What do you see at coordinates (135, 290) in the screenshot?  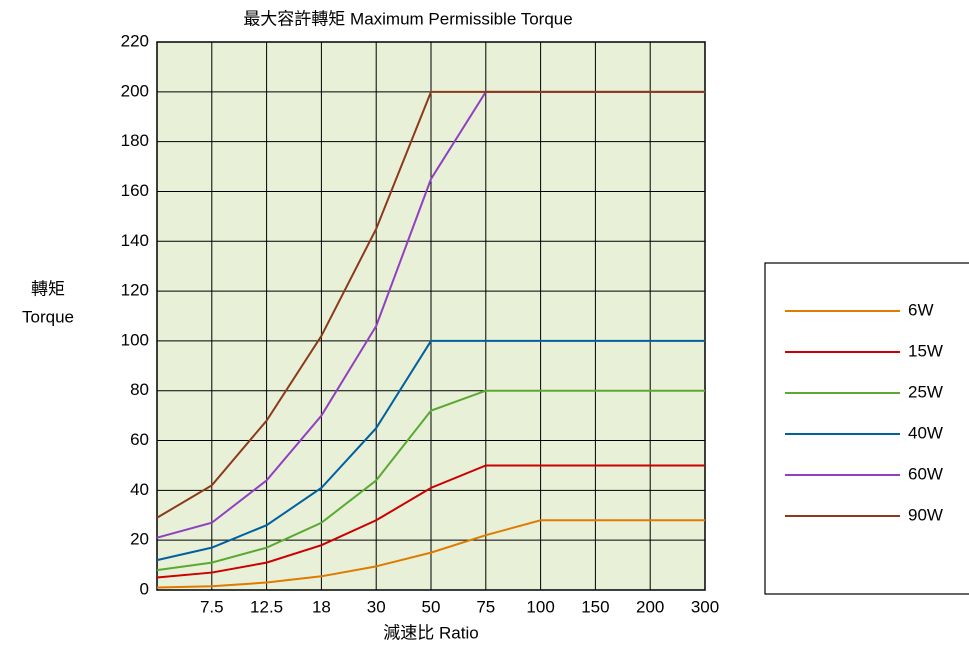 I see `y-tick-label: 120` at bounding box center [135, 290].